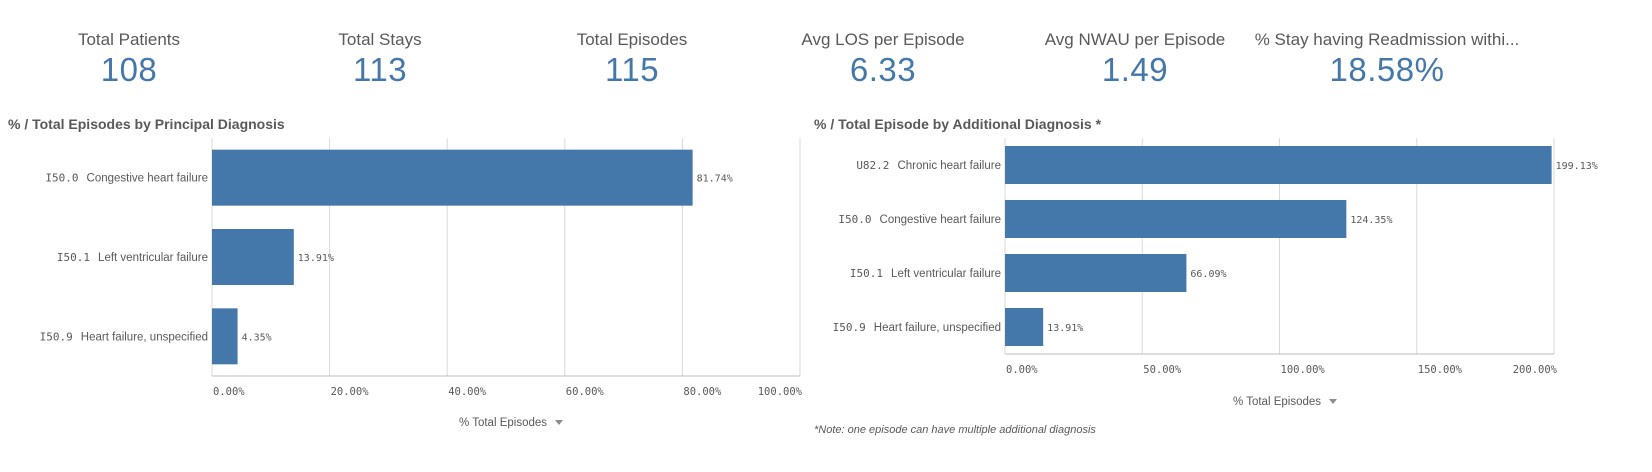 The width and height of the screenshot is (1652, 472). What do you see at coordinates (1440, 370) in the screenshot?
I see `x-tick-label: 150.00%` at bounding box center [1440, 370].